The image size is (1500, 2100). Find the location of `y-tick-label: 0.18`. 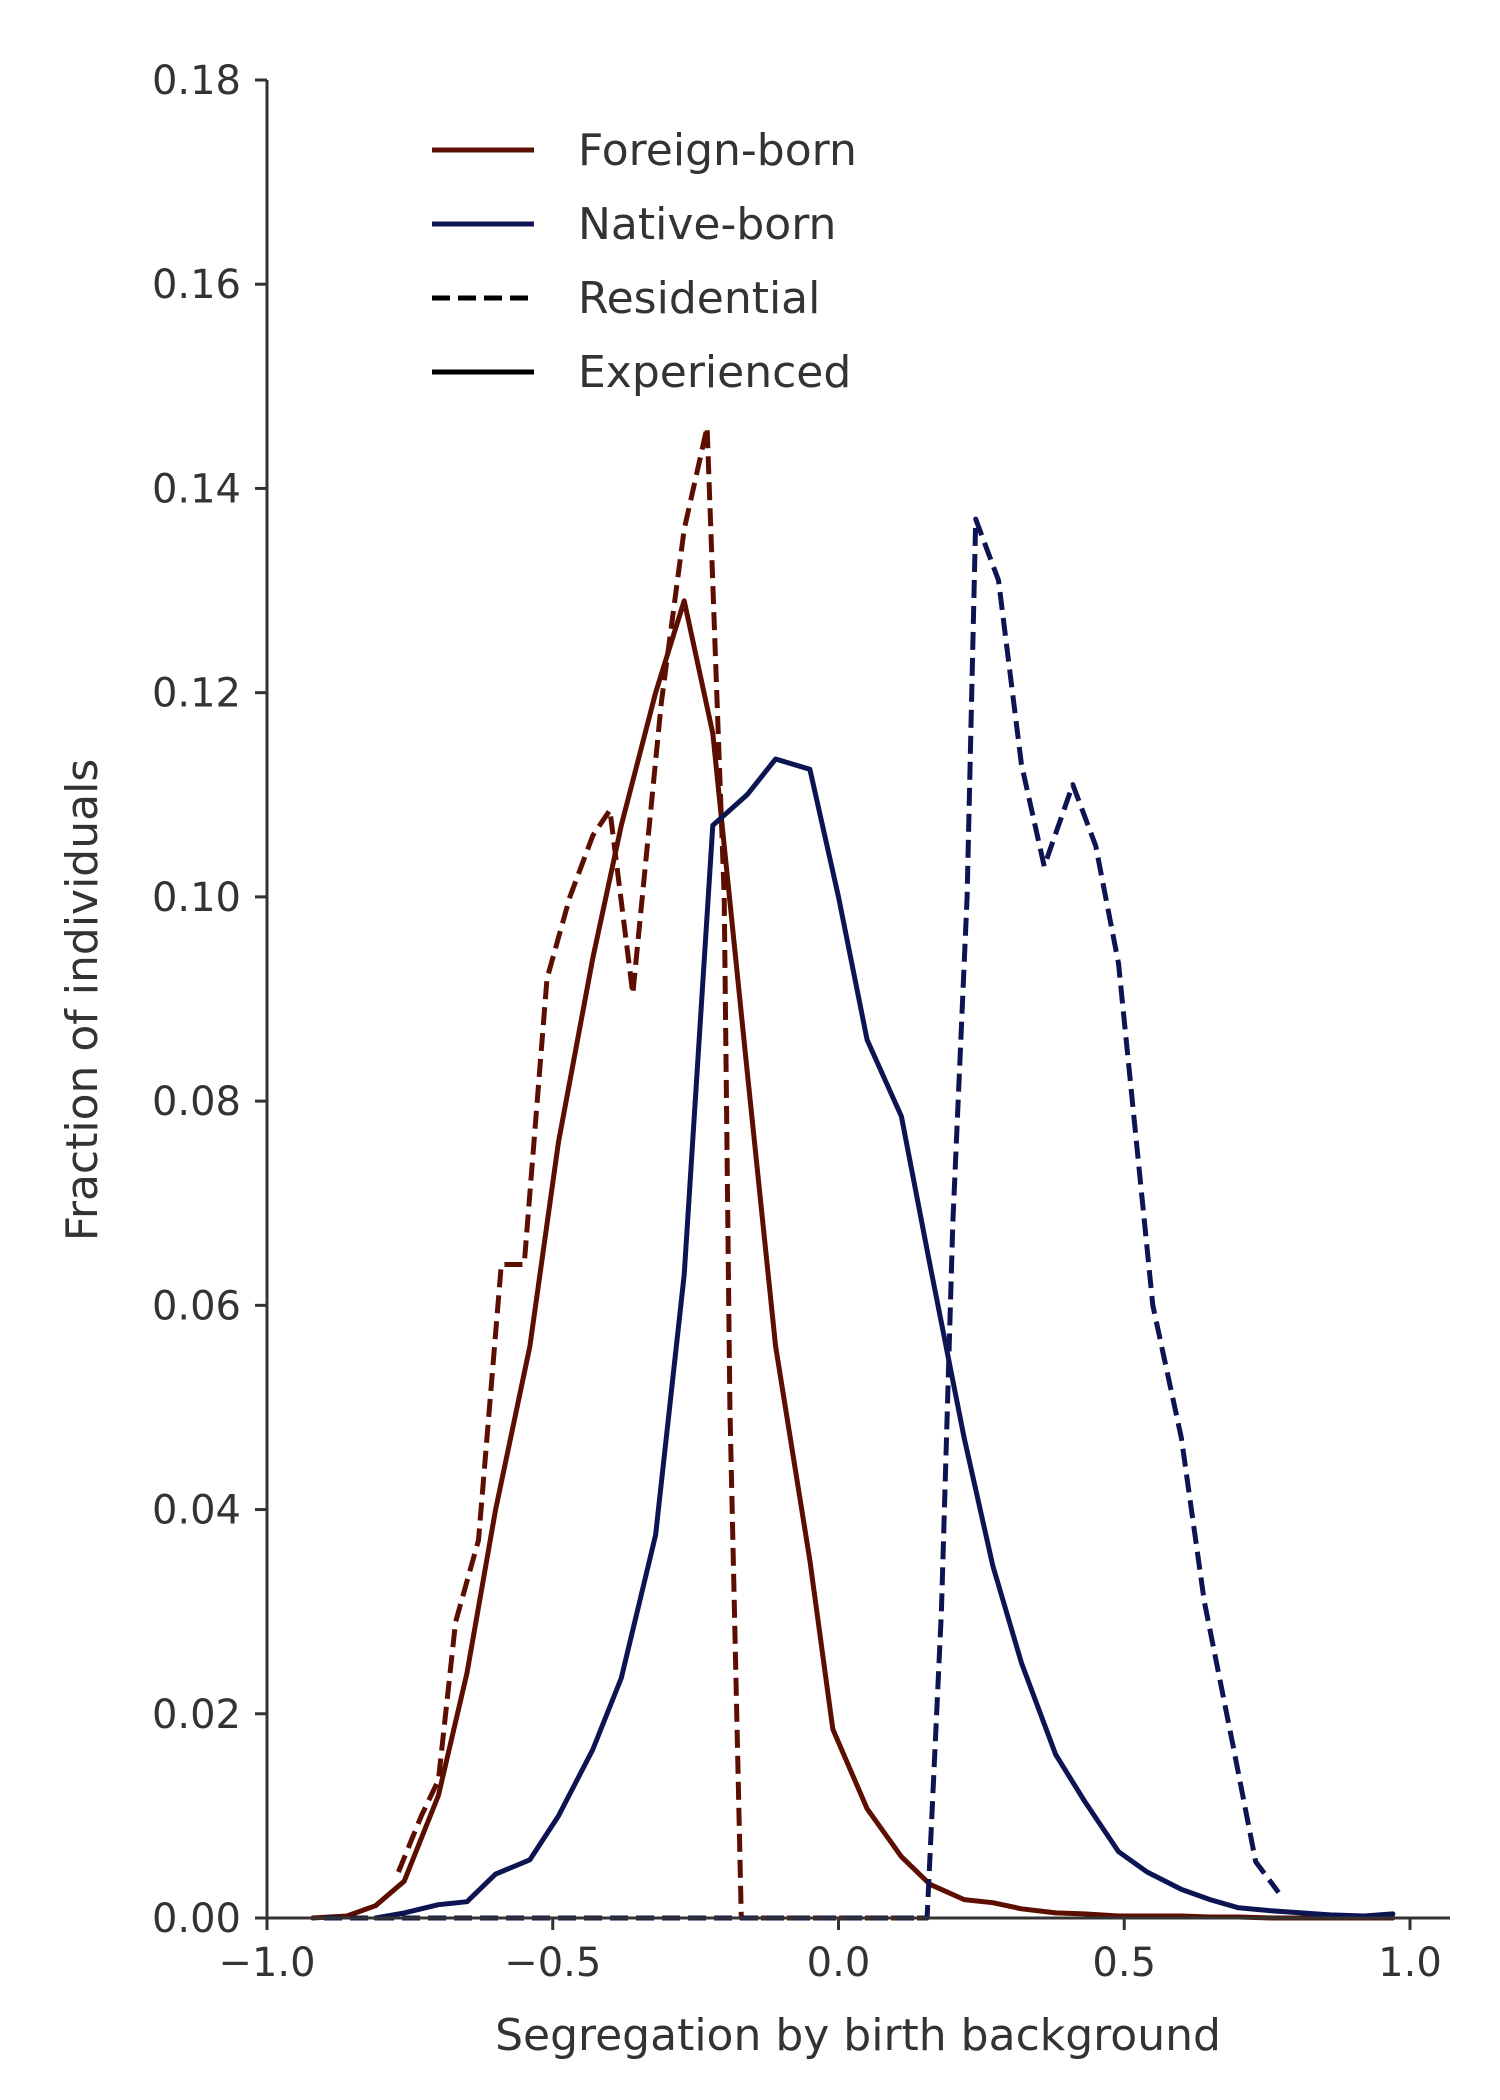

y-tick-label: 0.18 is located at coordinates (196, 81).